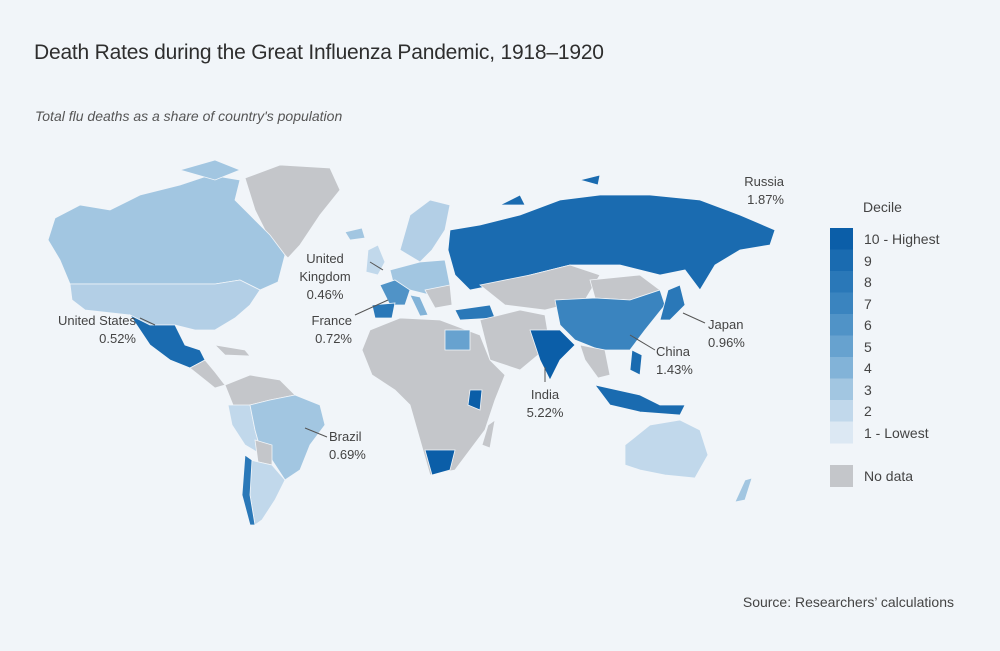 The height and width of the screenshot is (651, 1000). What do you see at coordinates (868, 303) in the screenshot?
I see `legend-label-7: 7` at bounding box center [868, 303].